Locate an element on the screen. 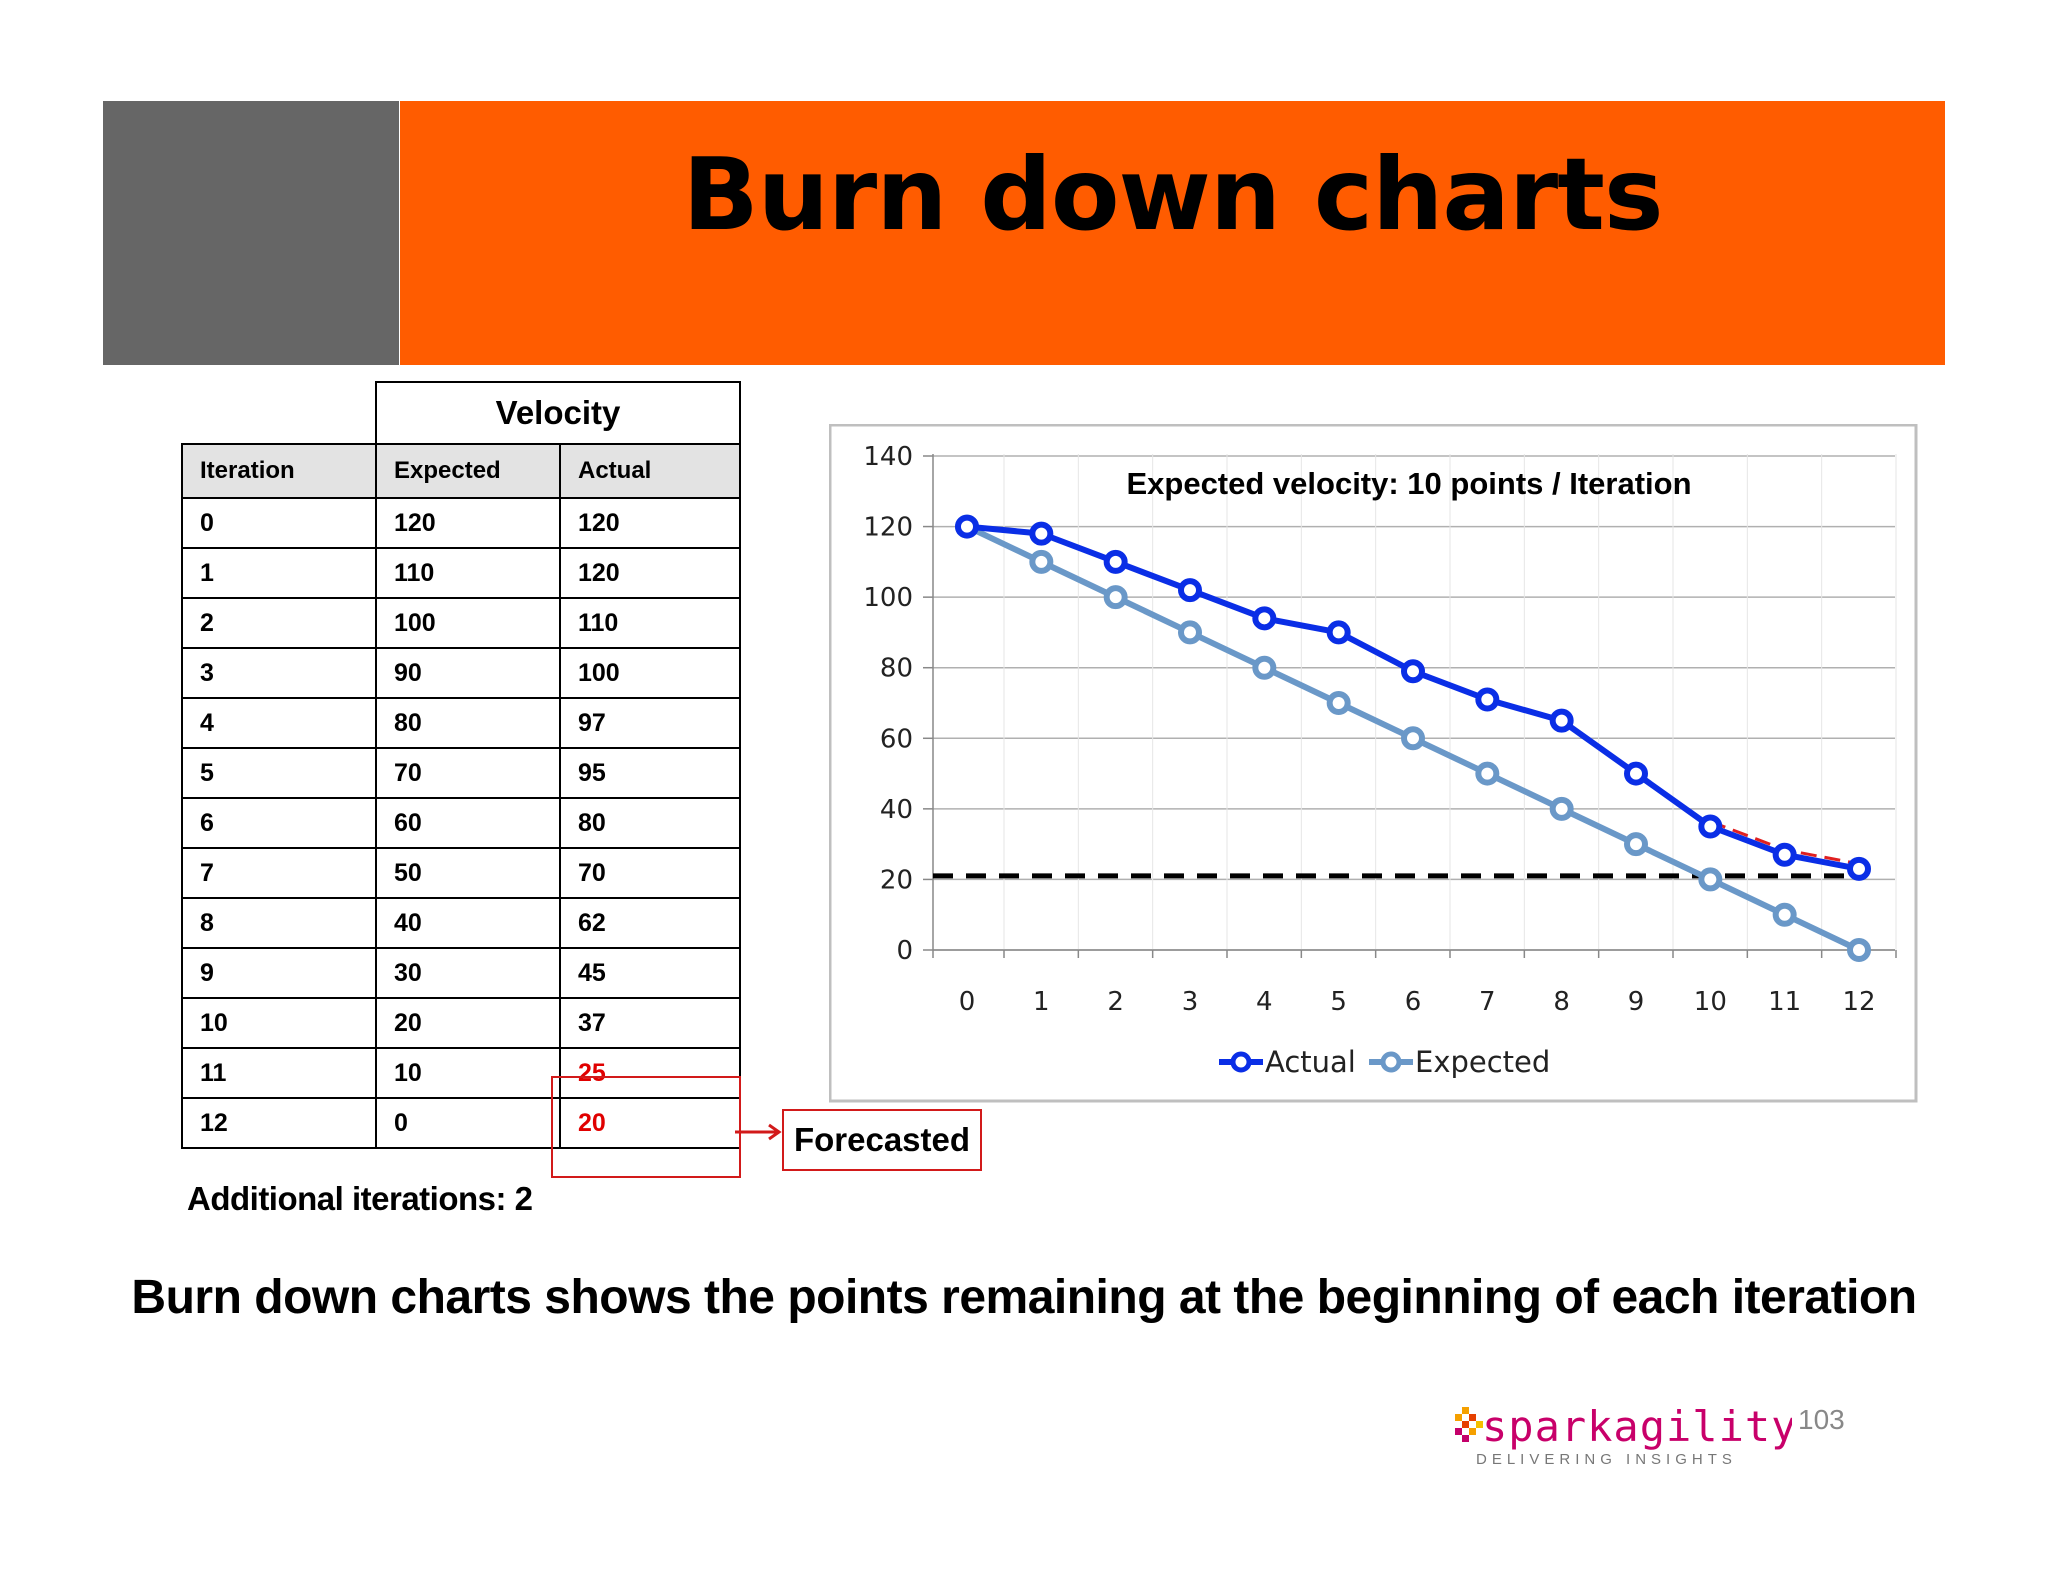 The image size is (2048, 1582). iteration-cell: 11 is located at coordinates (279, 1073).